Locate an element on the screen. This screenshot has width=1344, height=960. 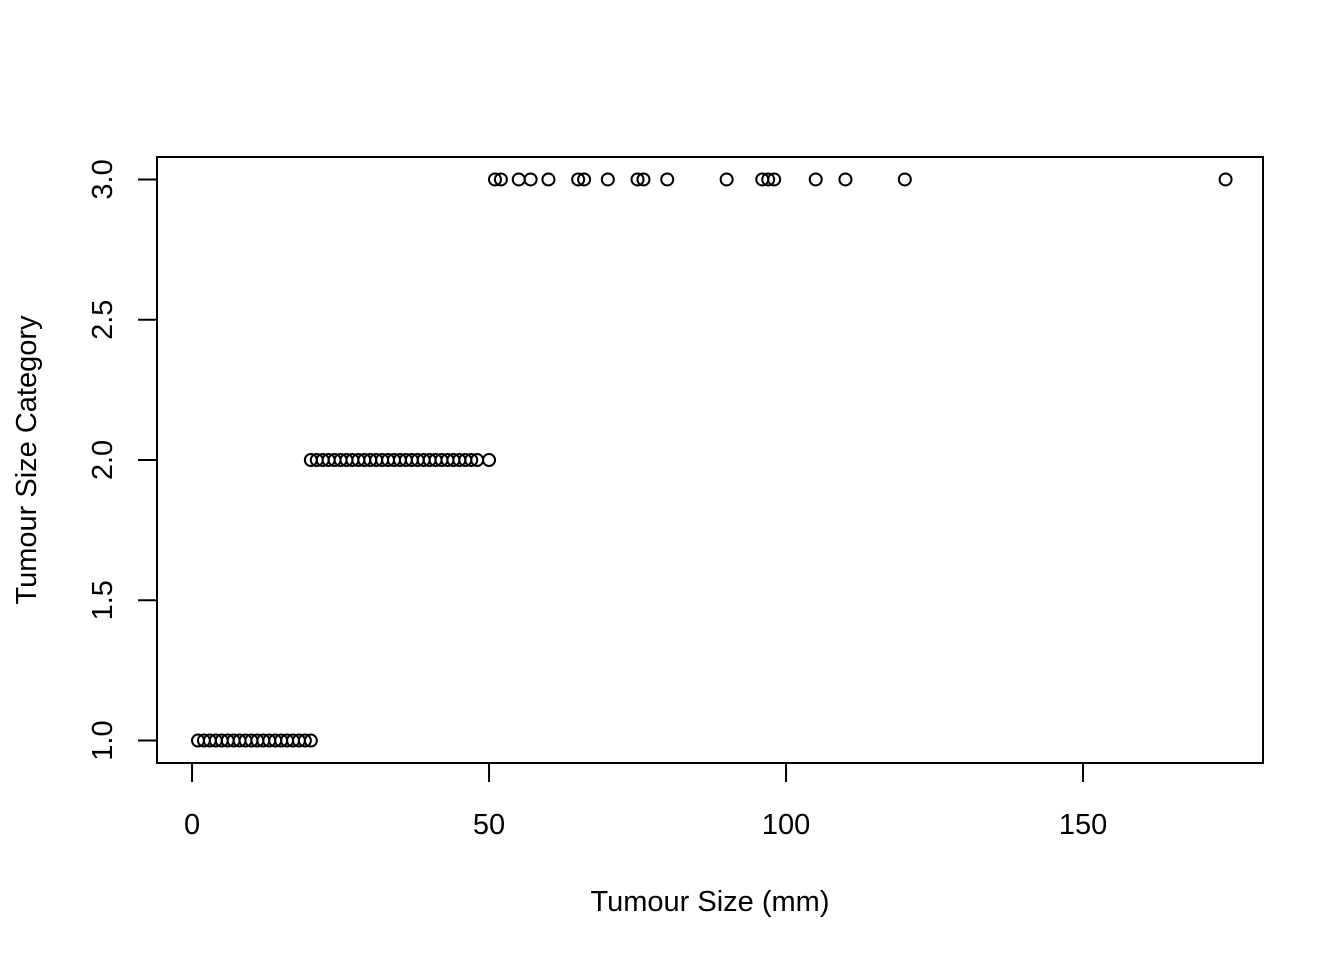
y-axis: 1.0 1.5 2.0 2.5 3.0 is located at coordinates (122, 460).